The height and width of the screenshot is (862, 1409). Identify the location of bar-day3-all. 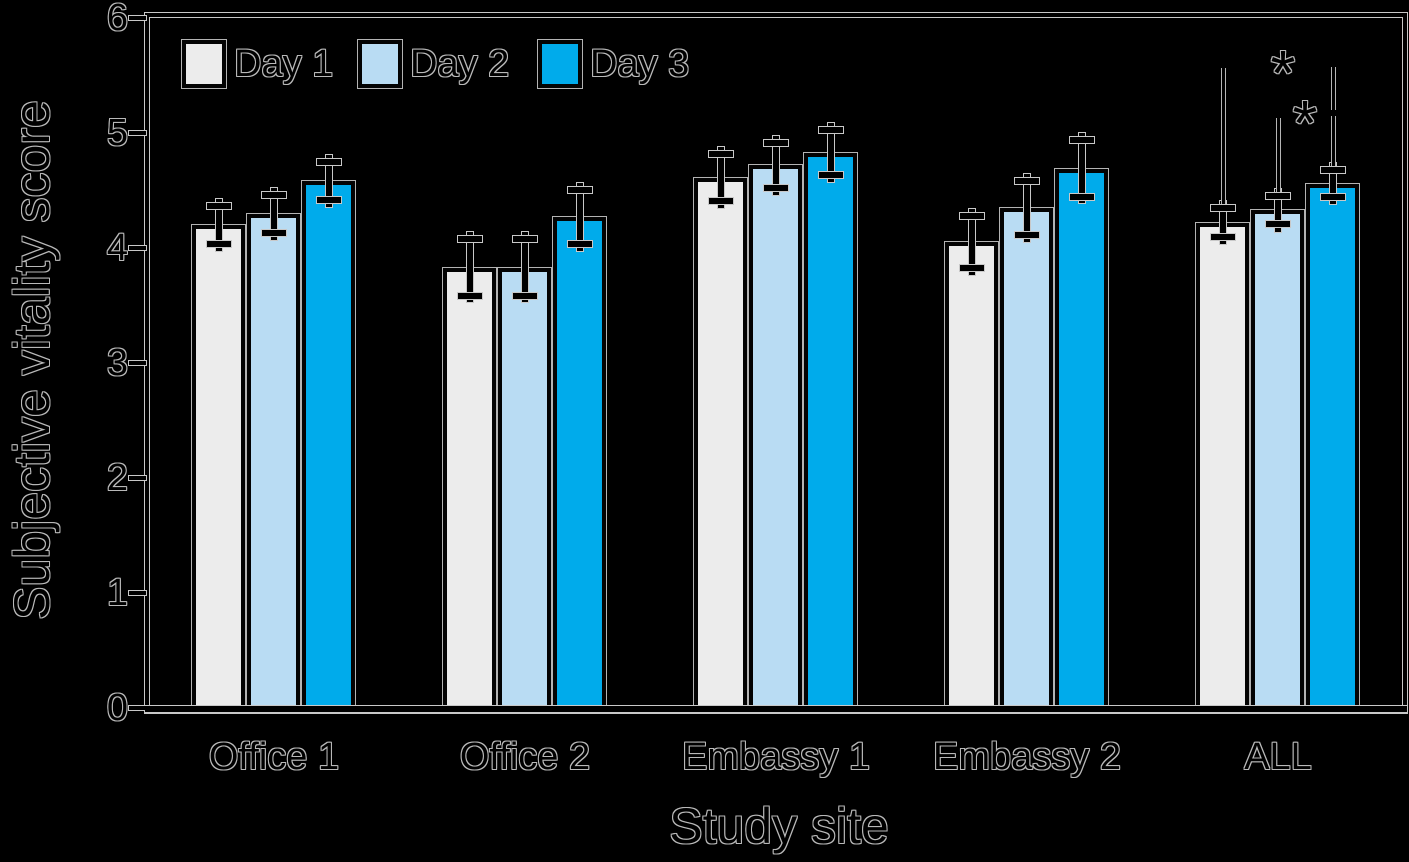
(1332, 447).